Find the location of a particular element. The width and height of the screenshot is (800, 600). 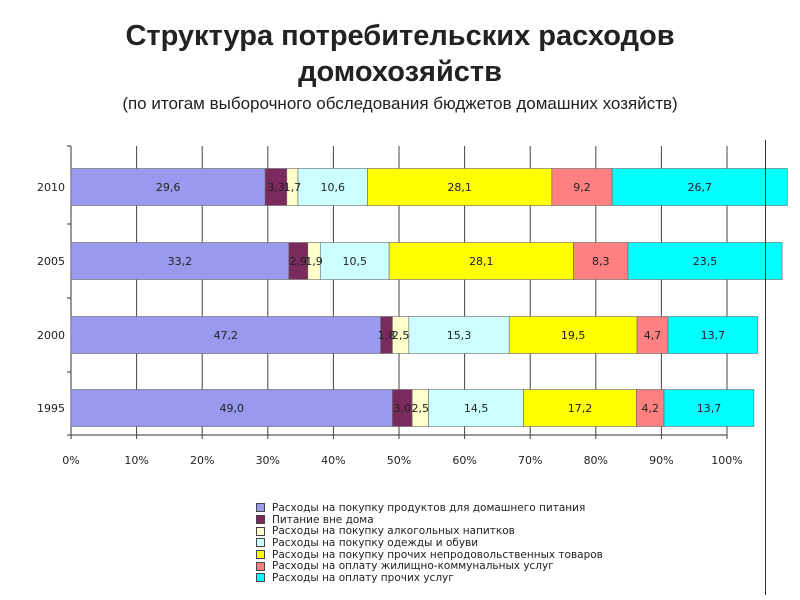

data-label: 8,3 is located at coordinates (601, 261).